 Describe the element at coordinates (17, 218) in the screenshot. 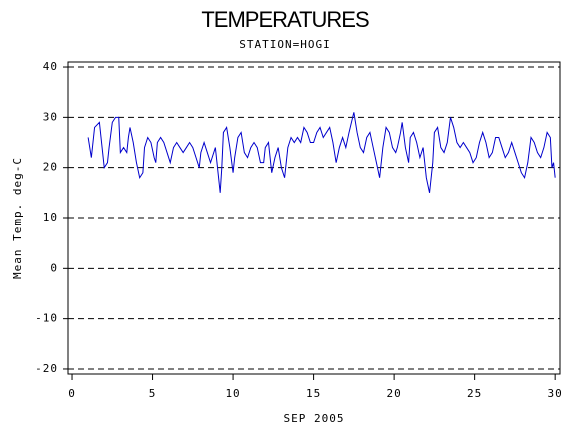

I see `y-axis-label: Mean Temp. deg-C` at that location.